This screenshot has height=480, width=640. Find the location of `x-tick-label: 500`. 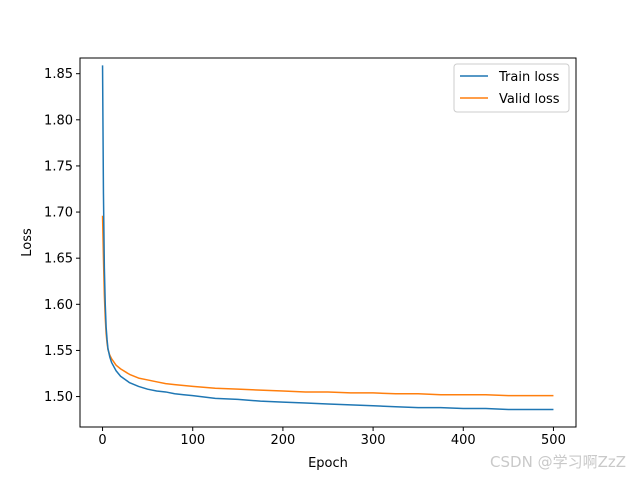

x-tick-label: 500 is located at coordinates (553, 440).